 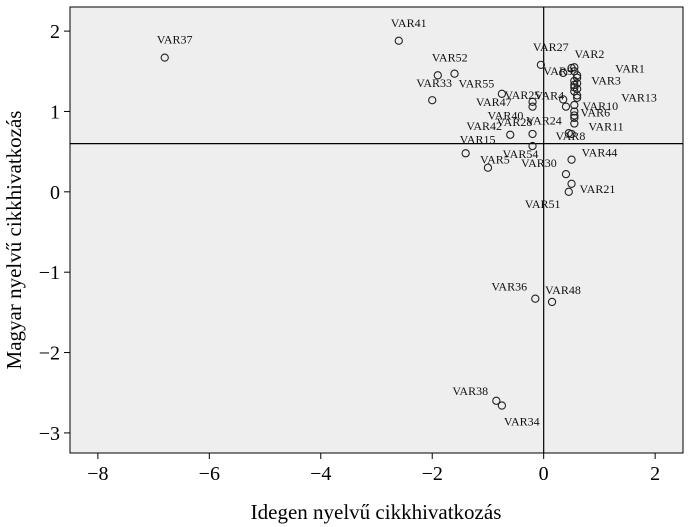 What do you see at coordinates (49, 273) in the screenshot?
I see `y-tick-label: −1` at bounding box center [49, 273].